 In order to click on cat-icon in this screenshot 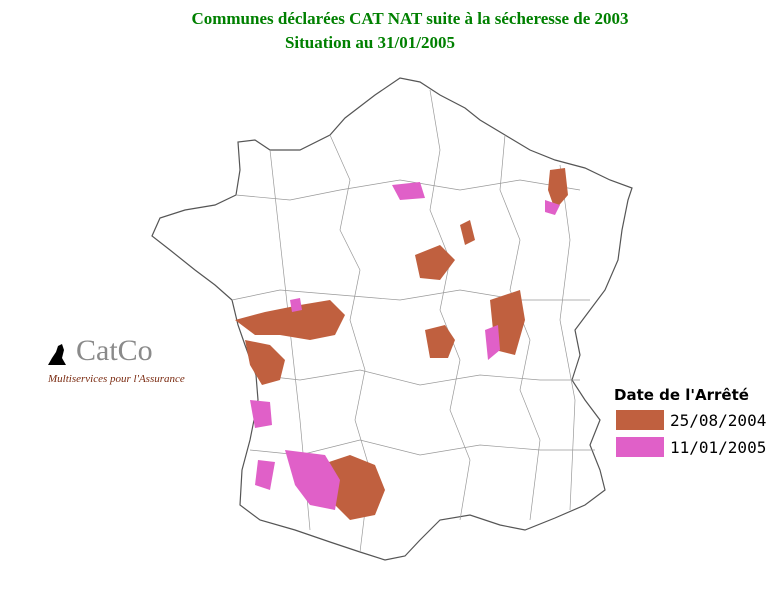, I will do `click(57, 354)`.